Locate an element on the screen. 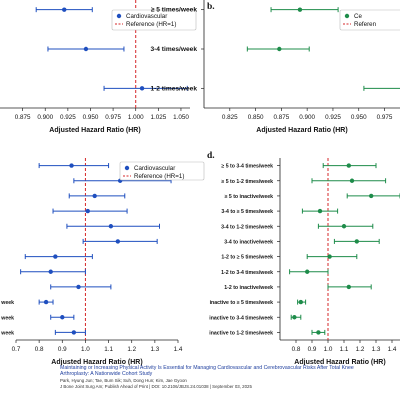  x-tick-label-c: 1.0 is located at coordinates (85, 349).